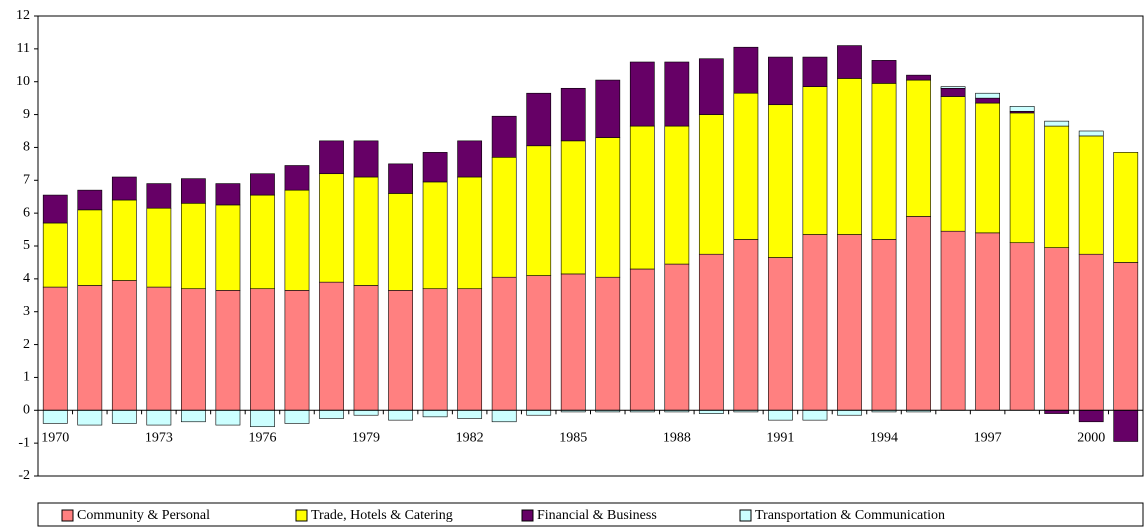 This screenshot has height=532, width=1144. What do you see at coordinates (24, 442) in the screenshot?
I see `y-tick-label: -1` at bounding box center [24, 442].